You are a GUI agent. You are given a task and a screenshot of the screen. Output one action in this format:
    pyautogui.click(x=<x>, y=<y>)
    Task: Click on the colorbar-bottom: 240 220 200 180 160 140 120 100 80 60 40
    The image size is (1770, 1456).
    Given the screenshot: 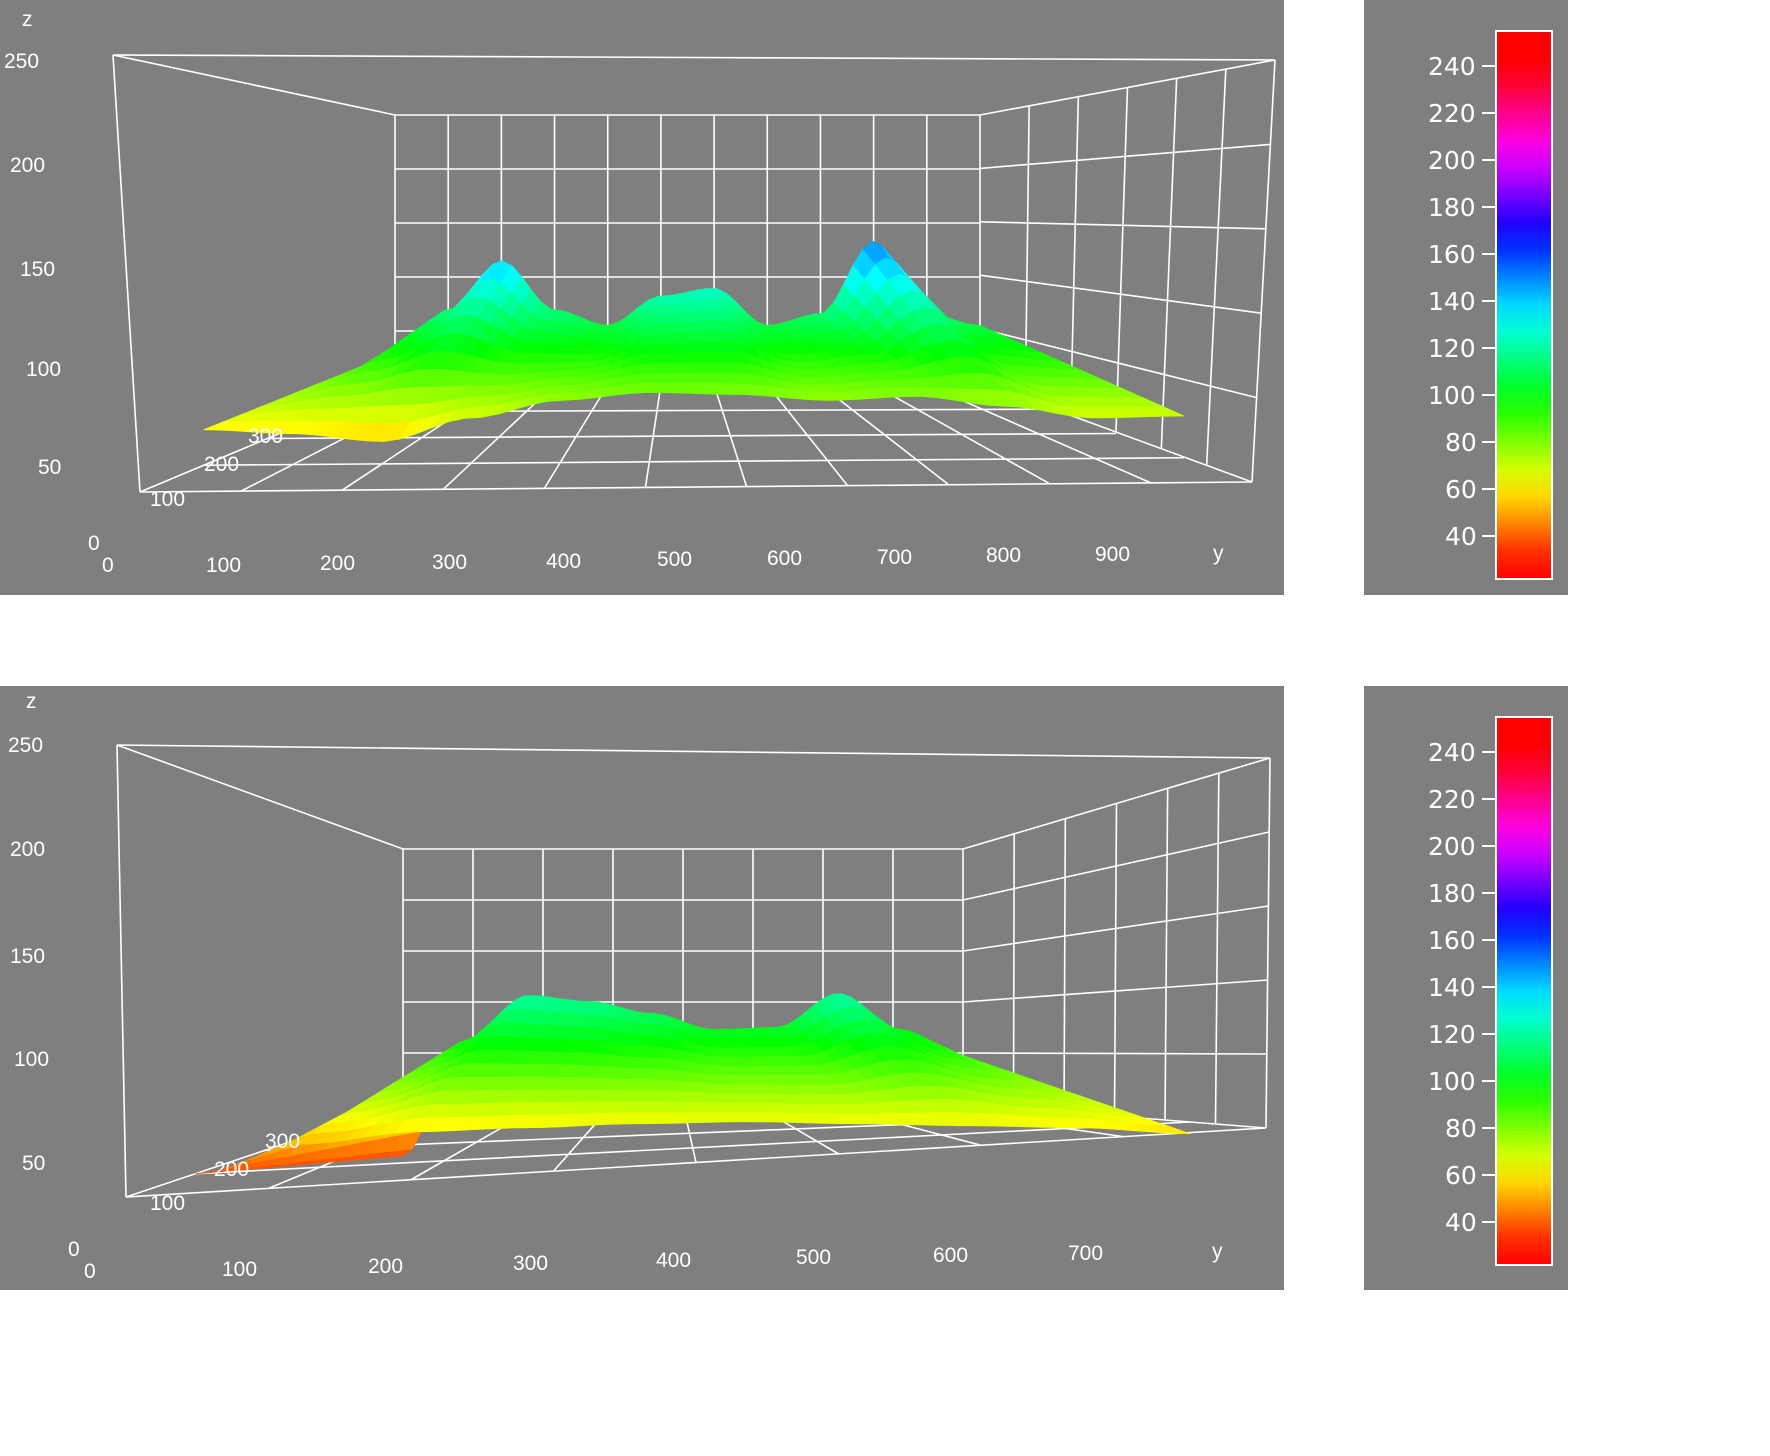 What is the action you would take?
    pyautogui.click(x=1466, y=988)
    